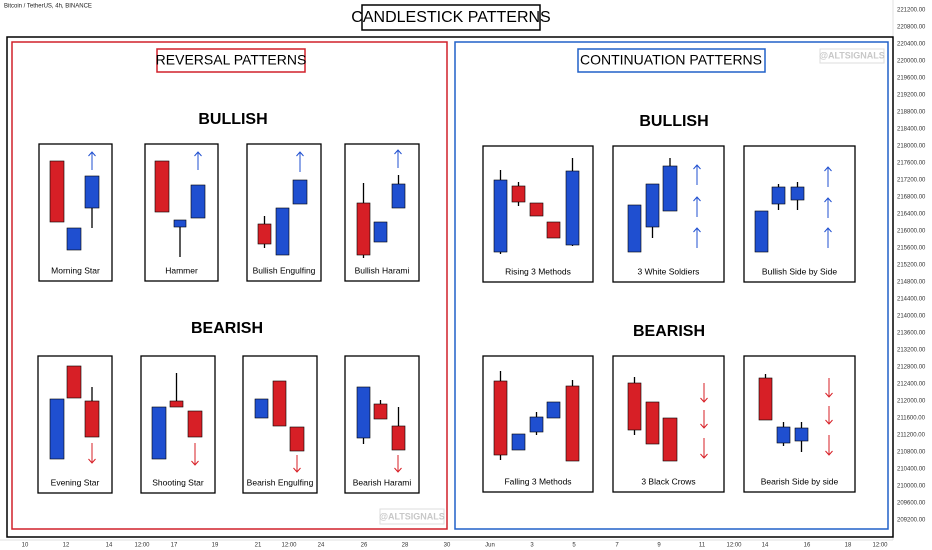 This screenshot has height=550, width=932. I want to click on price-label: 209200.00, so click(911, 521).